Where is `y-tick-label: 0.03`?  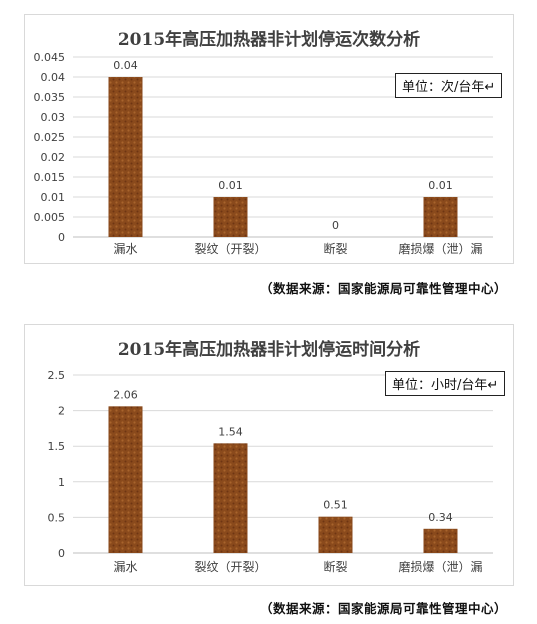 y-tick-label: 0.03 is located at coordinates (53, 117).